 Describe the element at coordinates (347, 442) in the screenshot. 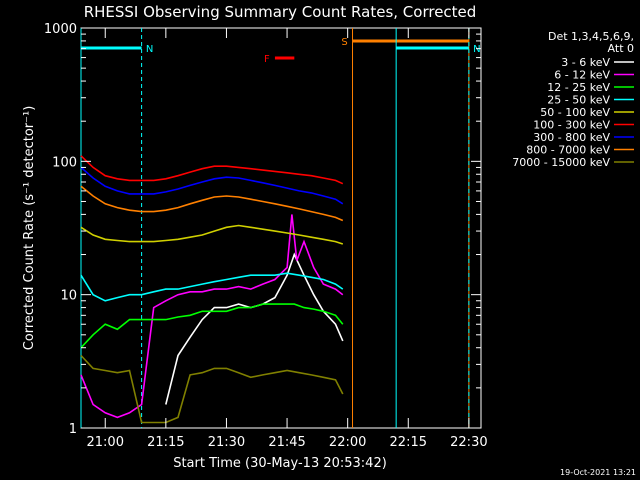

I see `x-tick-label: 22:00` at that location.